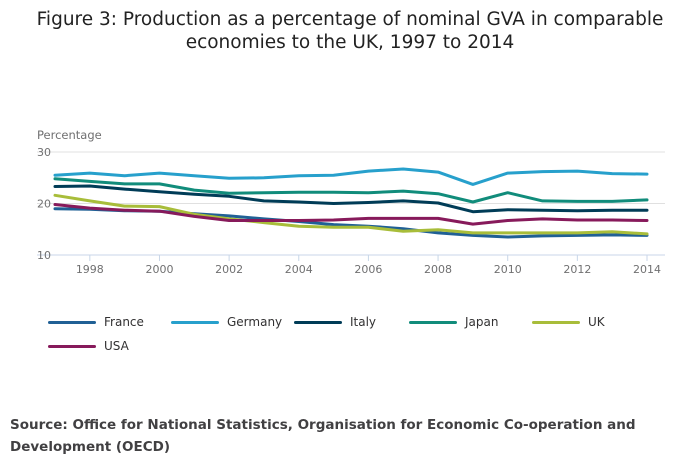 Image resolution: width=700 pixels, height=476 pixels. What do you see at coordinates (368, 269) in the screenshot?
I see `x-tick-label: 2006` at bounding box center [368, 269].